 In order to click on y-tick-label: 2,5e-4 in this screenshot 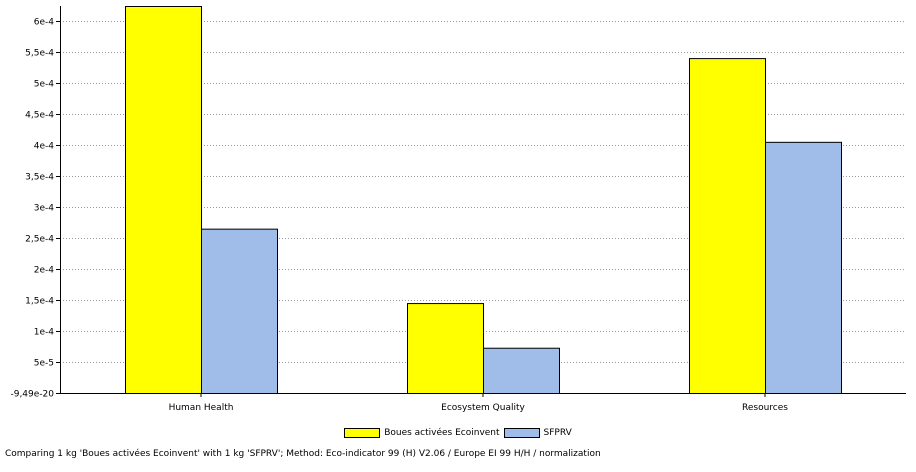, I will do `click(39, 240)`.